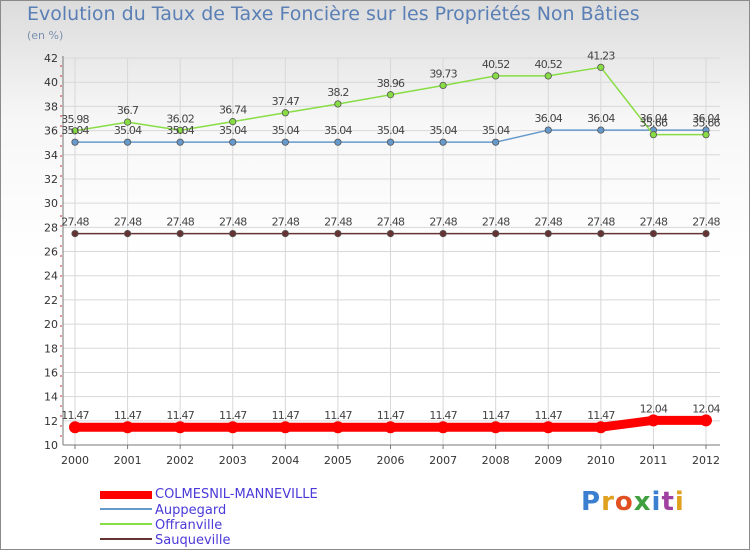  I want to click on data-label: 36.74, so click(233, 110).